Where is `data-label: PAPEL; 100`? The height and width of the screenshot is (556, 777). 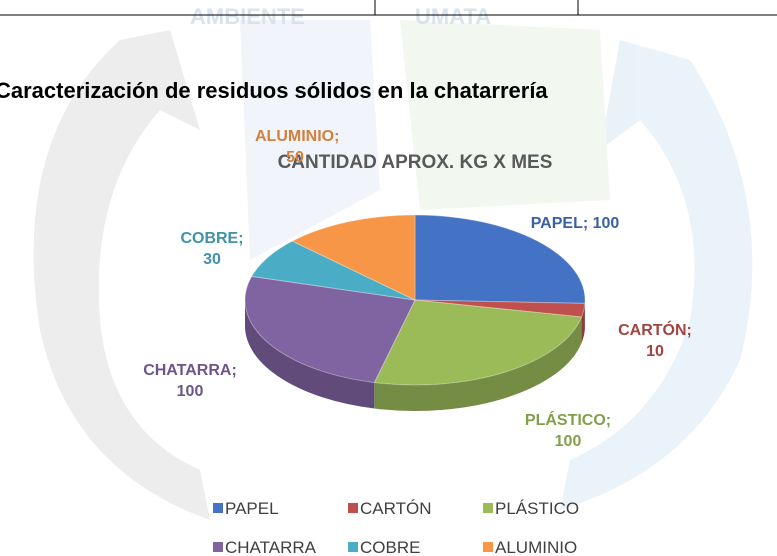 data-label: PAPEL; 100 is located at coordinates (575, 223).